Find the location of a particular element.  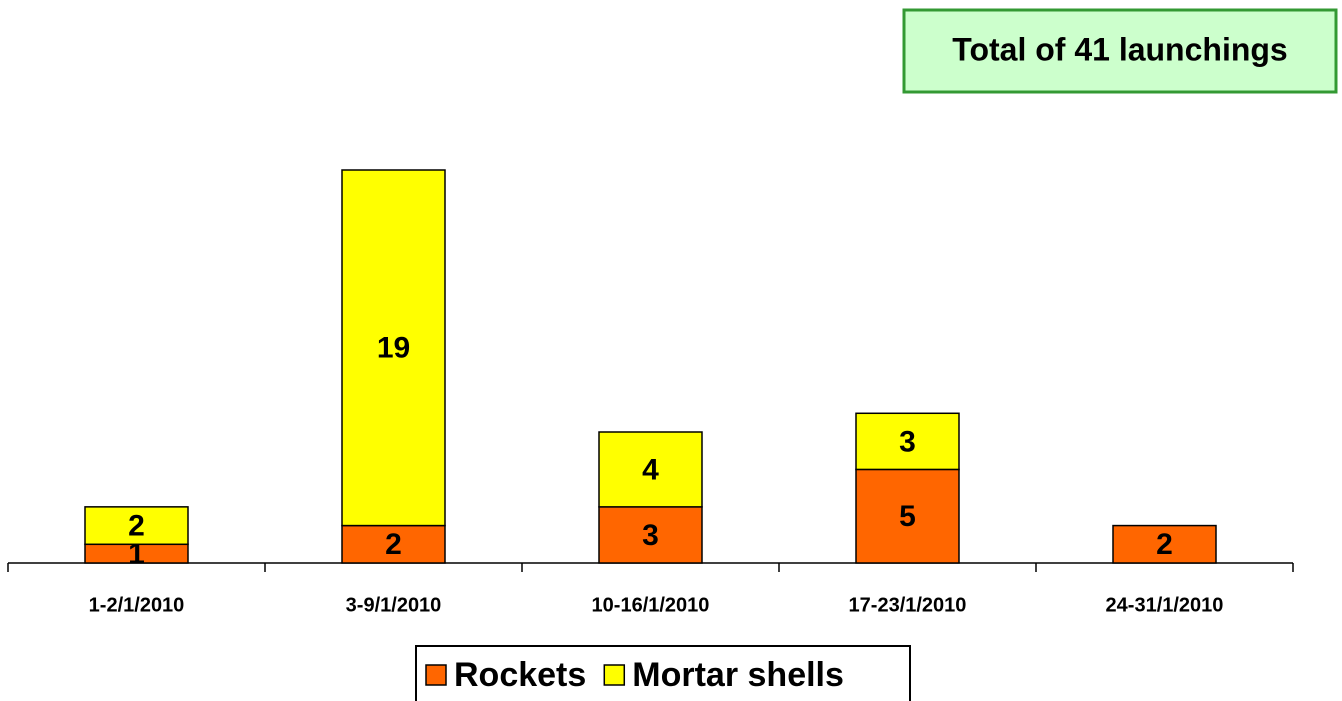

data-label: 5 is located at coordinates (907, 516).